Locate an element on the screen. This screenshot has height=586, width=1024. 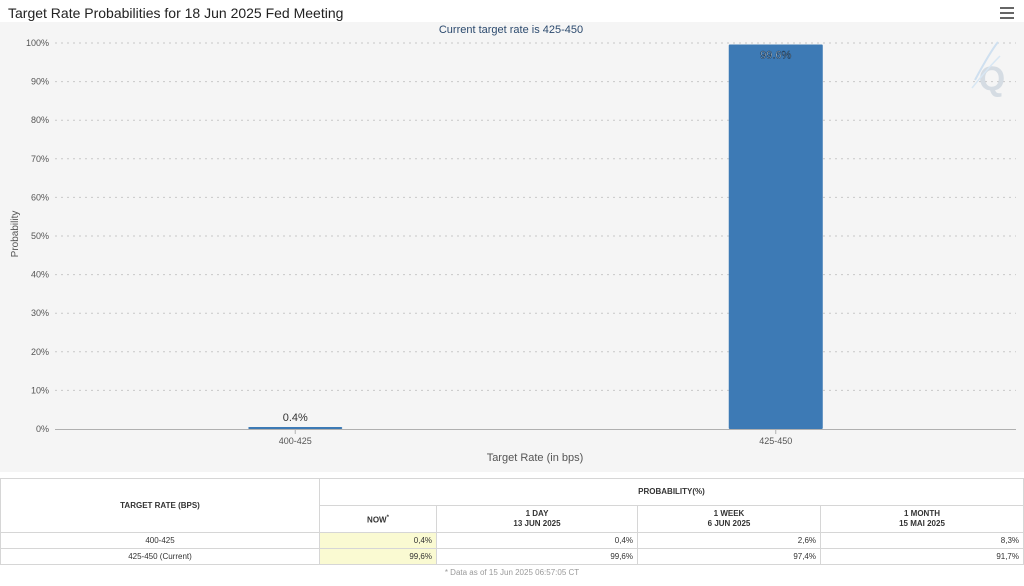
x-tick-label: 425-450 is located at coordinates (775, 441).